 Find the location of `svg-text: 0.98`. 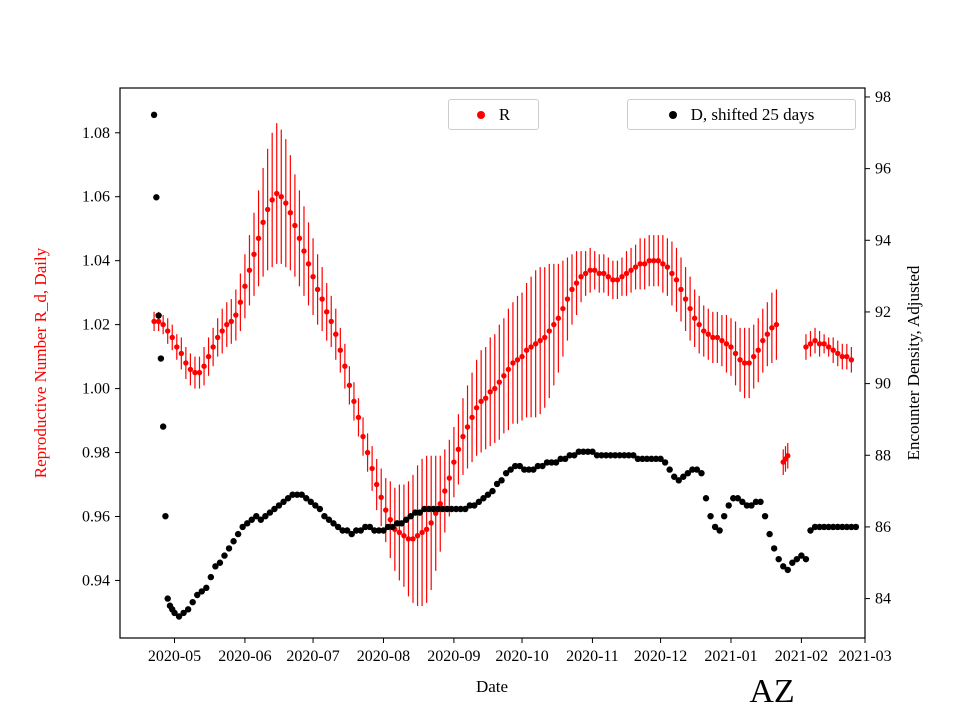

svg-text: 0.98 is located at coordinates (96, 453).